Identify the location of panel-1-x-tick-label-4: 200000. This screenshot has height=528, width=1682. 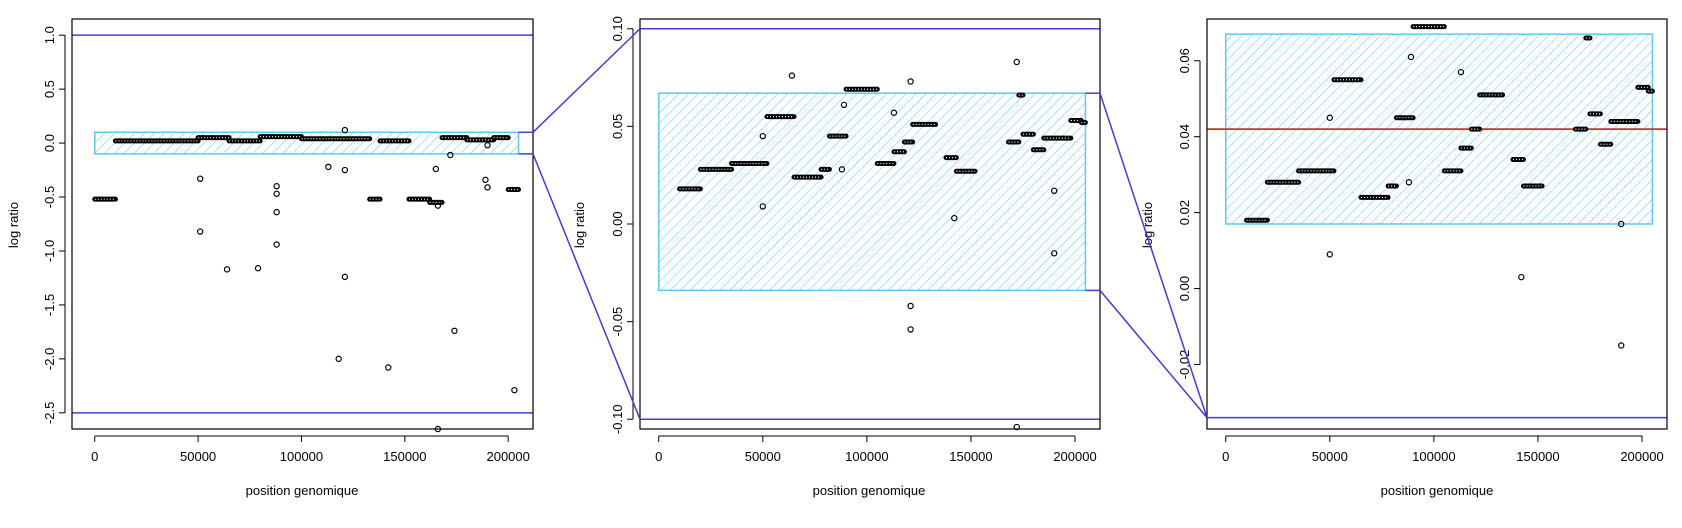
(507, 456).